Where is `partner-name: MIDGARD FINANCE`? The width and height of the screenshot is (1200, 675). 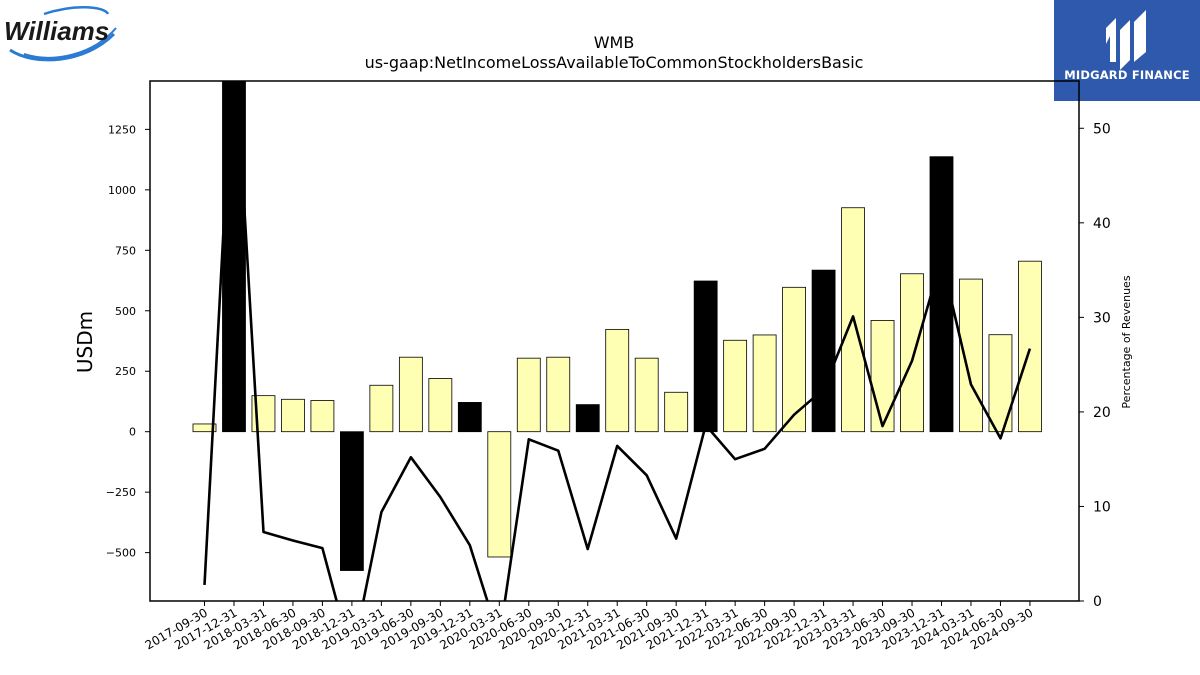 partner-name: MIDGARD FINANCE is located at coordinates (1127, 75).